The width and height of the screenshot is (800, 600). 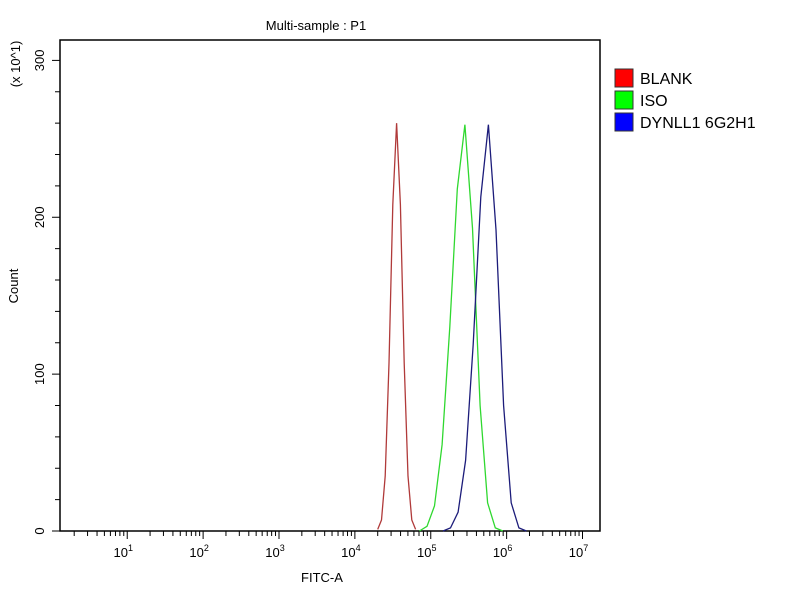 I want to click on x-tick-label: 10⁴, so click(x=350, y=551).